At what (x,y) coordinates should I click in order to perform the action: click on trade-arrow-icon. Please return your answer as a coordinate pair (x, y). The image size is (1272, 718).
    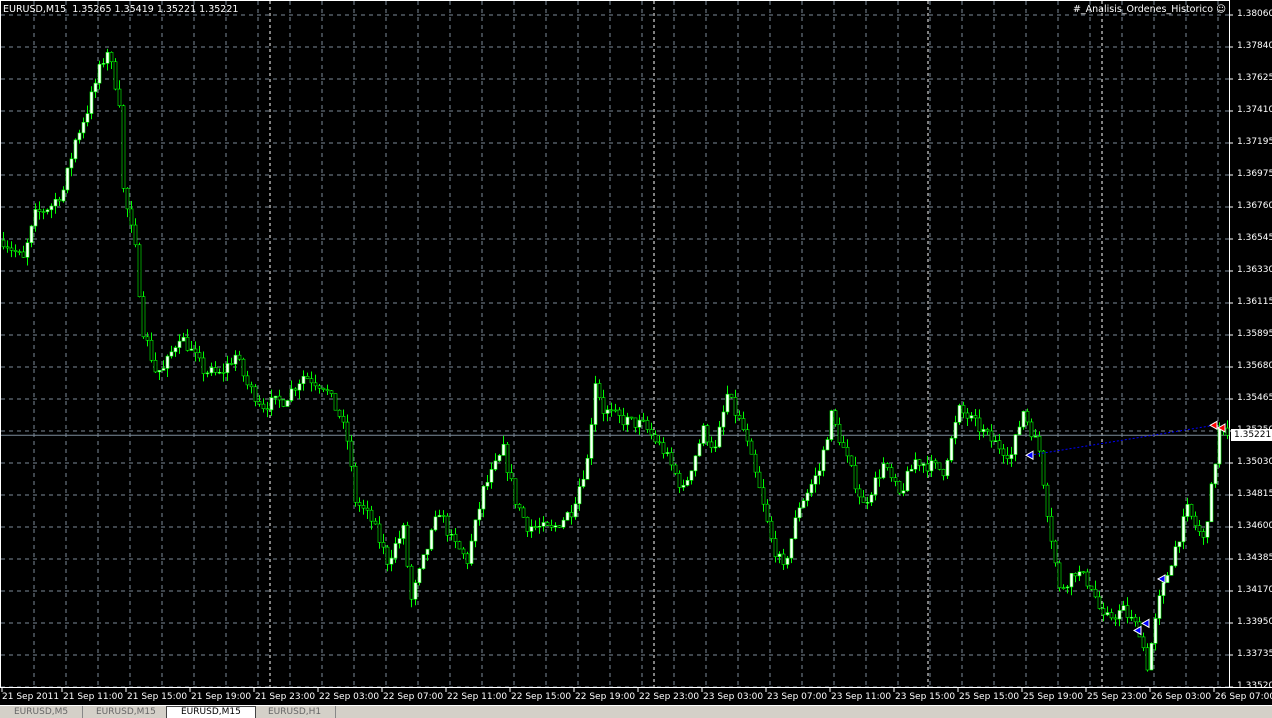
    Looking at the image, I should click on (1029, 455).